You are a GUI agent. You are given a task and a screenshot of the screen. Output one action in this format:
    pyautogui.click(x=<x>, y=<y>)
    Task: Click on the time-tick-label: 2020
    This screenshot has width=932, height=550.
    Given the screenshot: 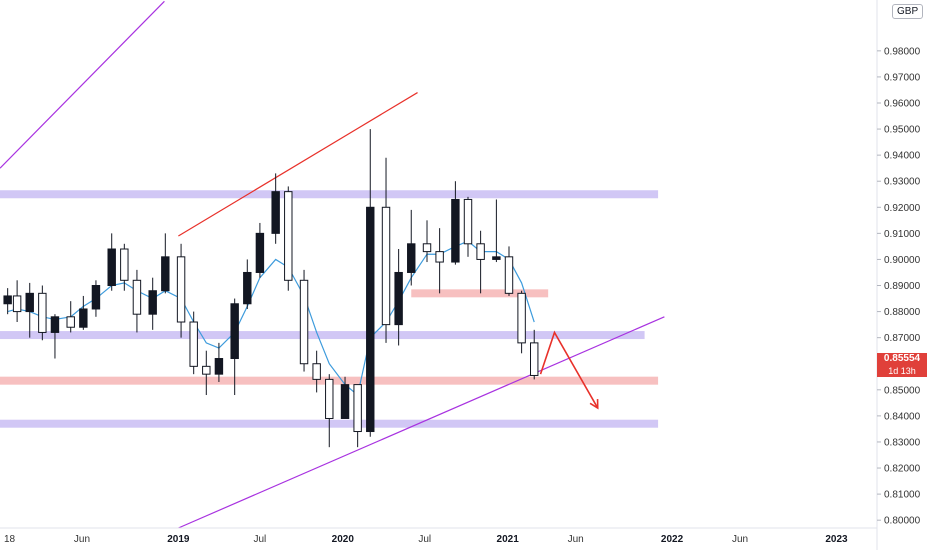 What is the action you would take?
    pyautogui.click(x=343, y=539)
    